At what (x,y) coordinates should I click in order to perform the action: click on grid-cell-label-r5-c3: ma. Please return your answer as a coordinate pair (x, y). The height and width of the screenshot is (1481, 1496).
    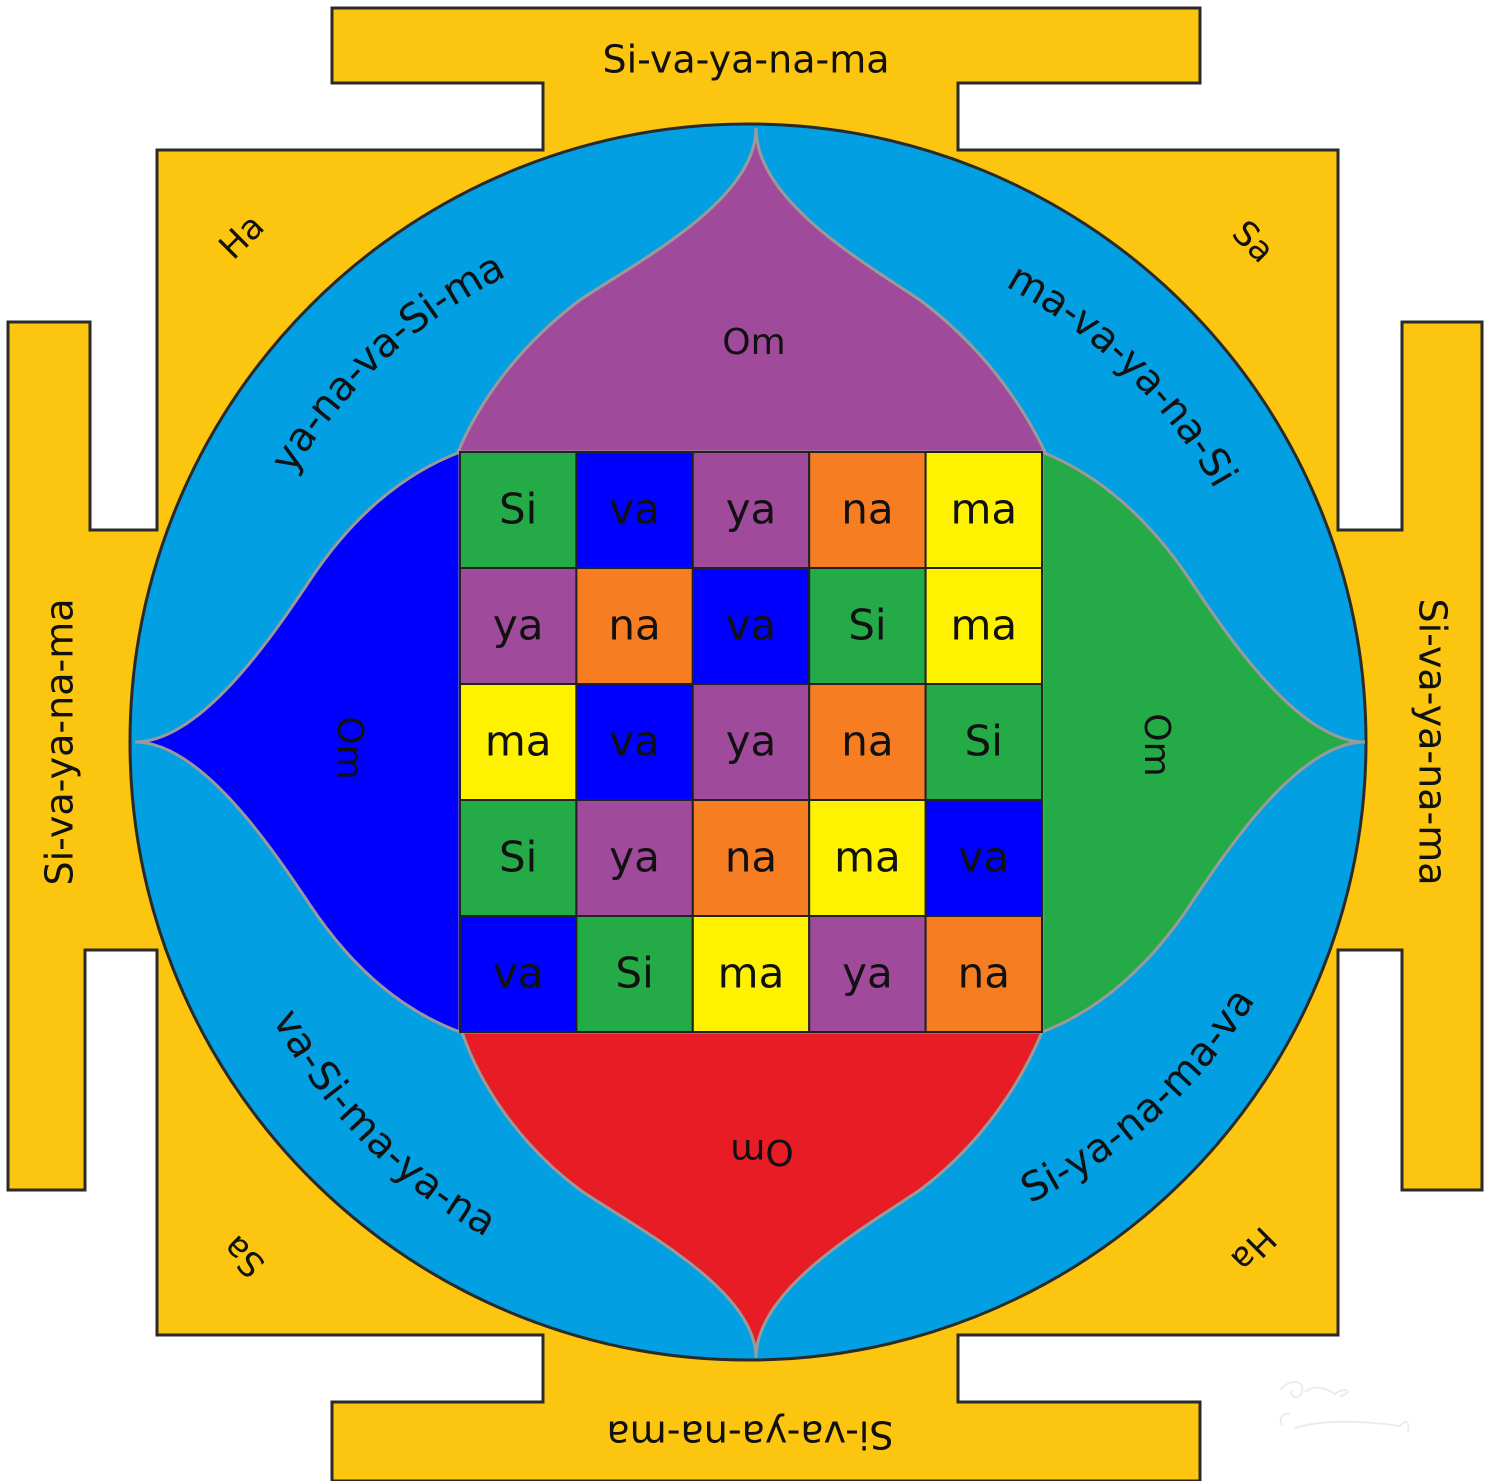
    Looking at the image, I should click on (751, 973).